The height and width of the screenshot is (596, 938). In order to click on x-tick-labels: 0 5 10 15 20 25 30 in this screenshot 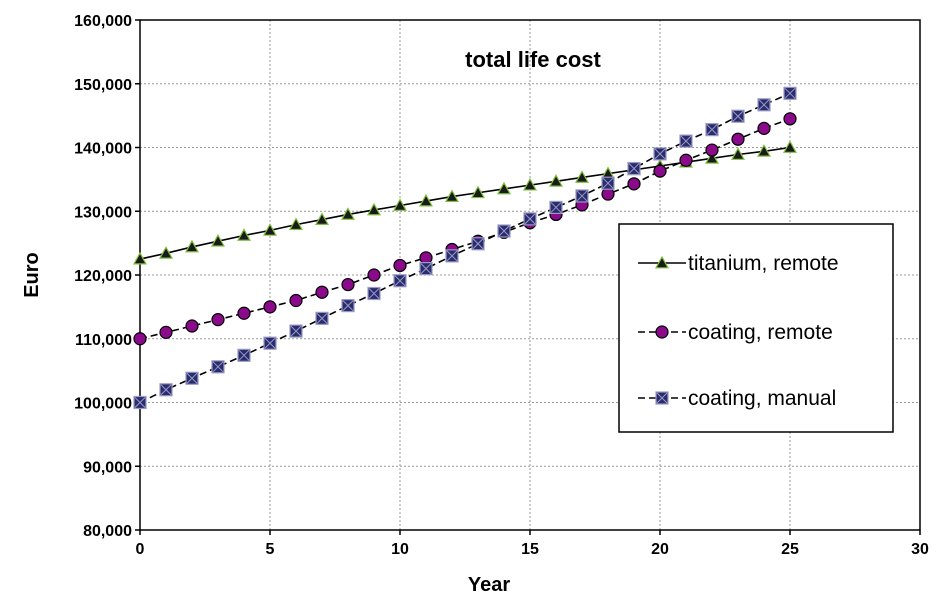, I will do `click(532, 549)`.